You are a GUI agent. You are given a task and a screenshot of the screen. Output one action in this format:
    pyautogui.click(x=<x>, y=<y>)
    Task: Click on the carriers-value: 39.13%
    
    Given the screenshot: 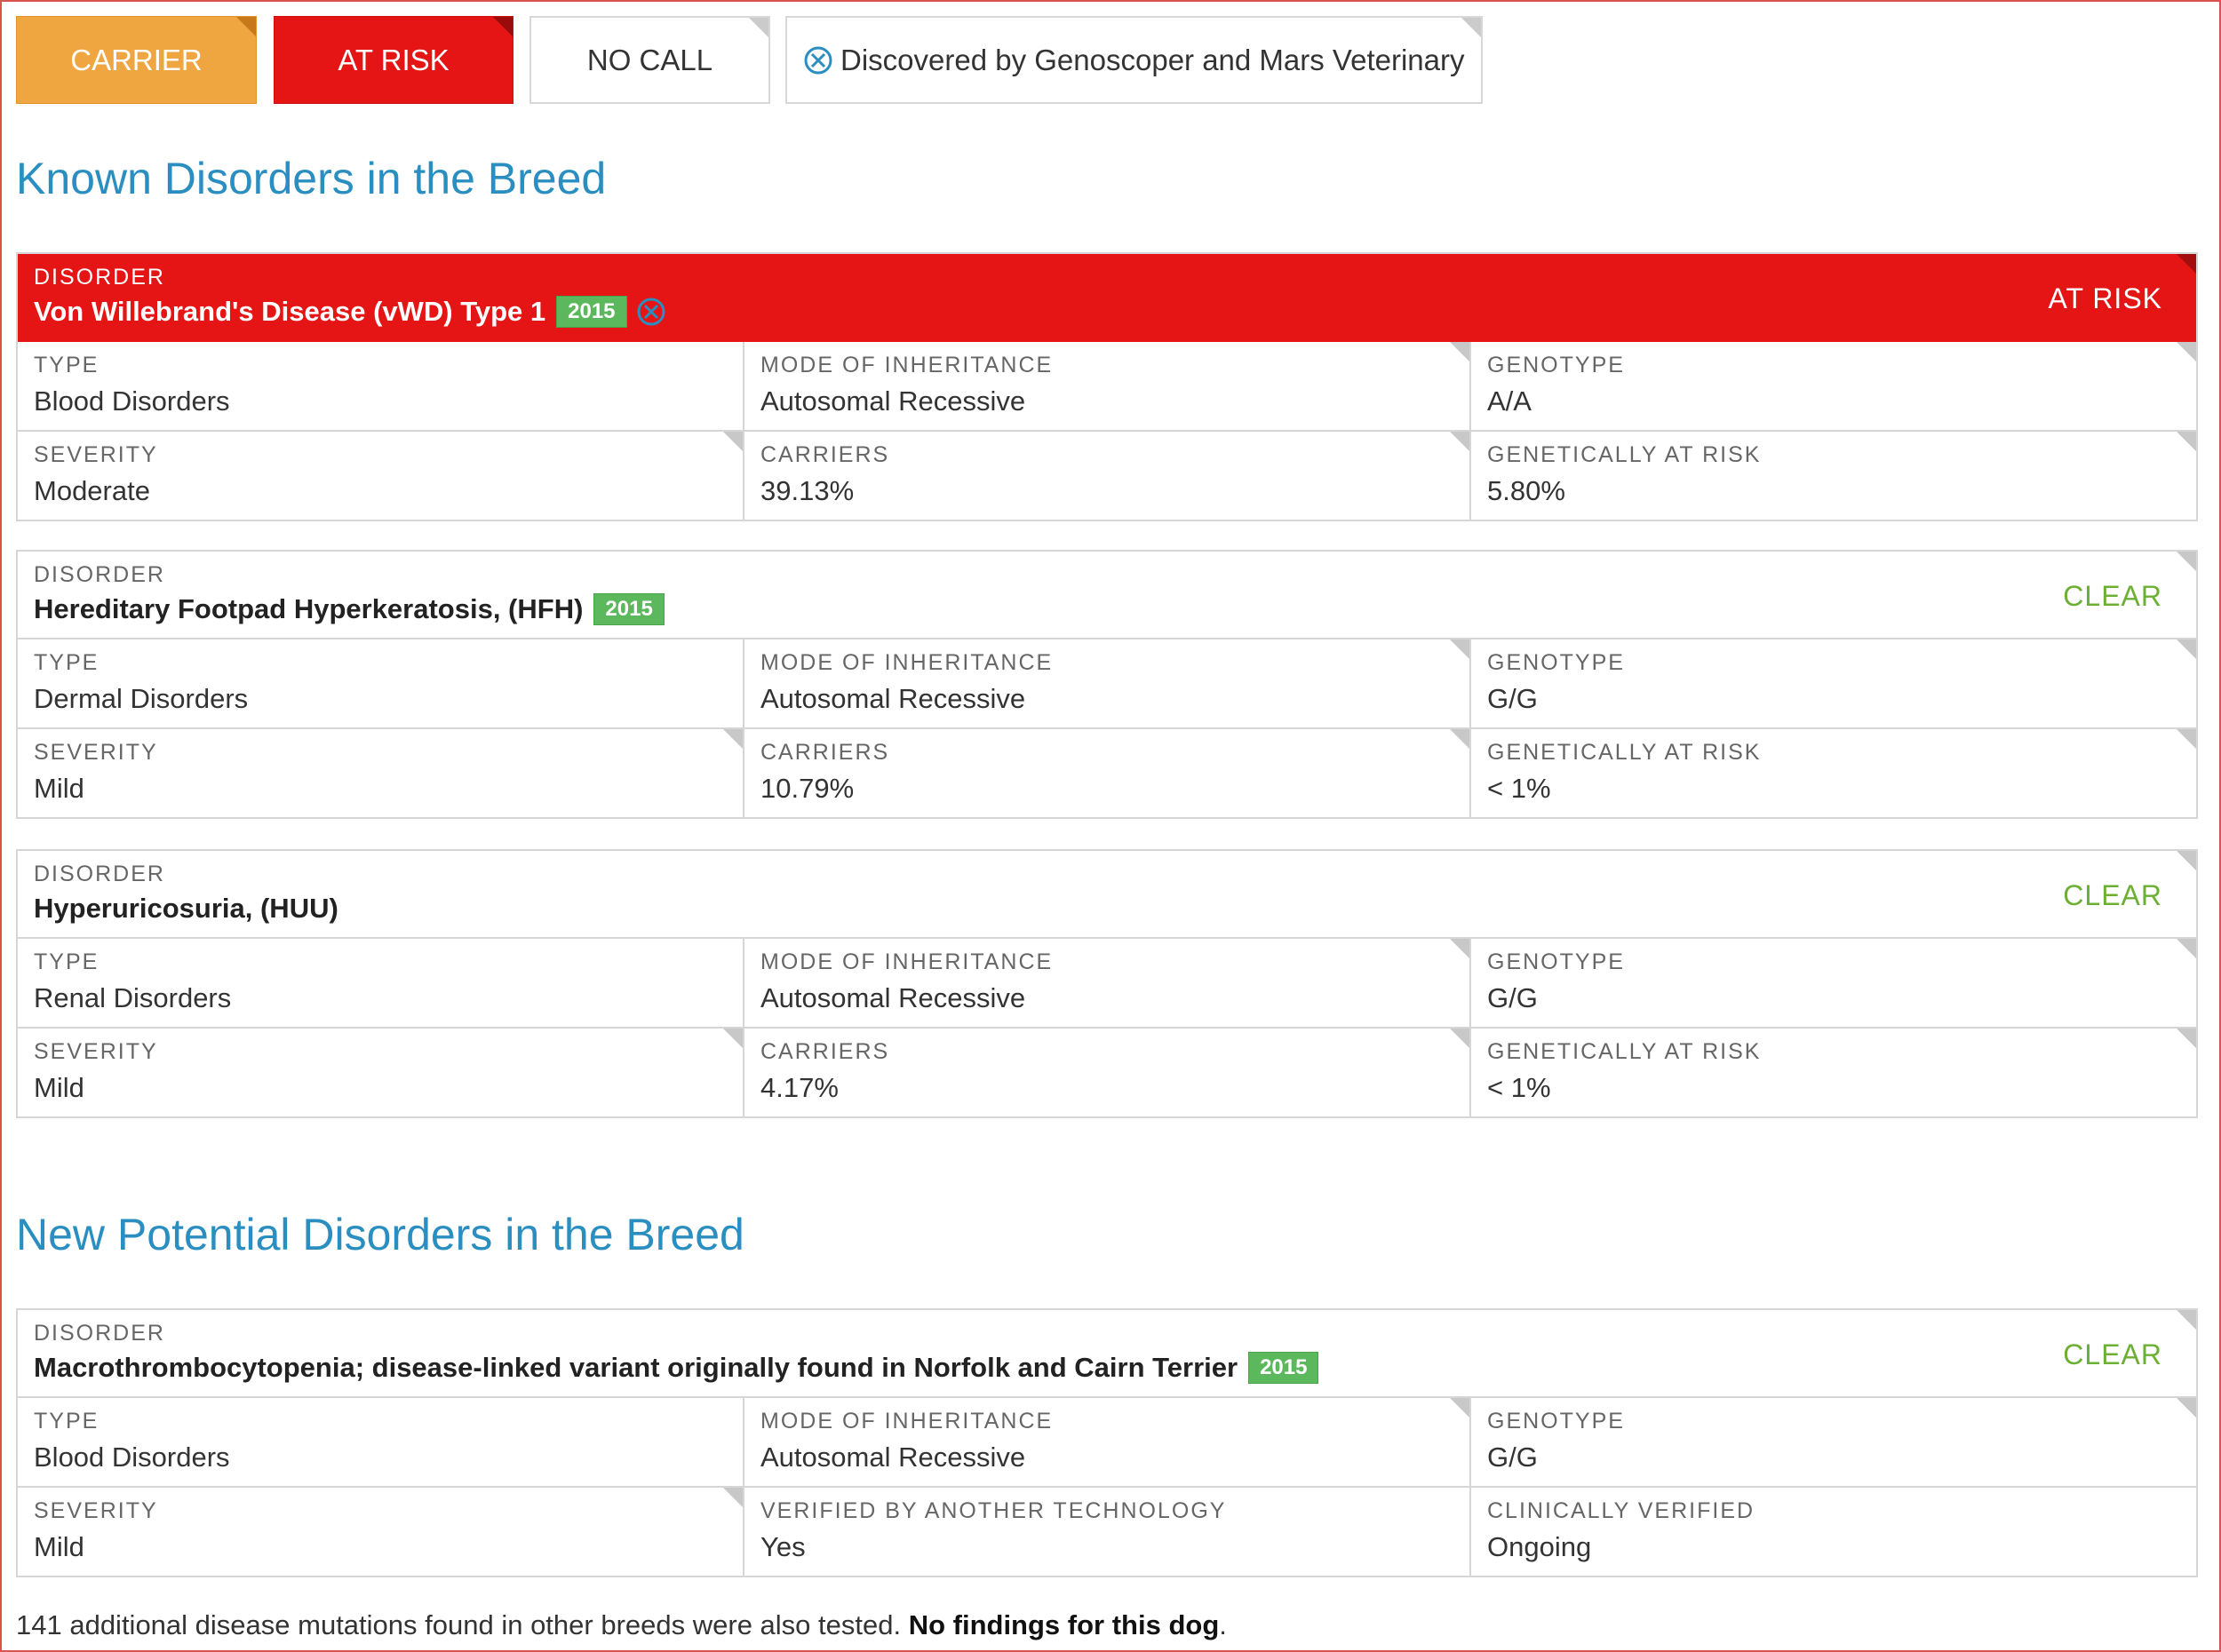 What is the action you would take?
    pyautogui.click(x=807, y=490)
    